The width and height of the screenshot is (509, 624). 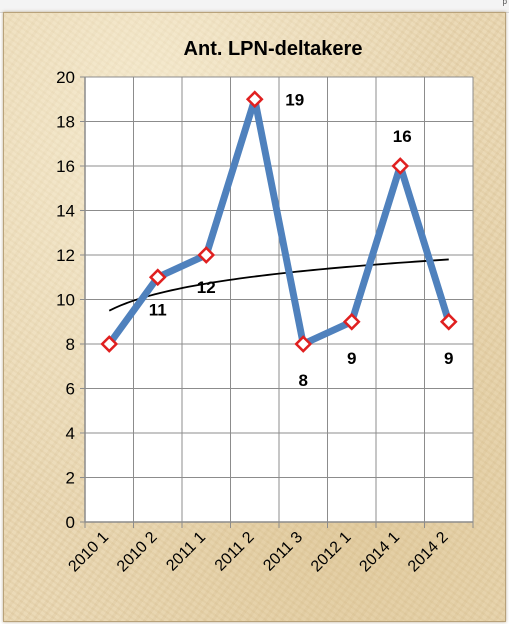 I want to click on trendline-curve, so click(x=278, y=285).